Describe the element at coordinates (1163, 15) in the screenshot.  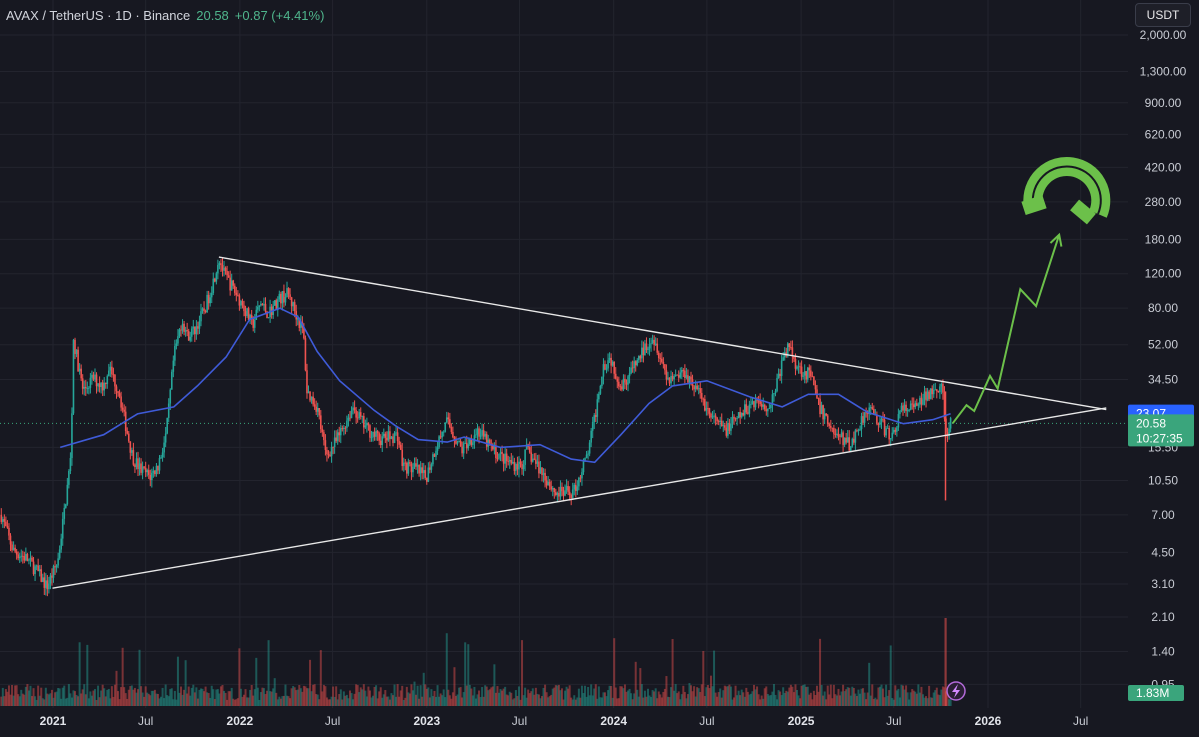
I see `currency-button: USDT` at that location.